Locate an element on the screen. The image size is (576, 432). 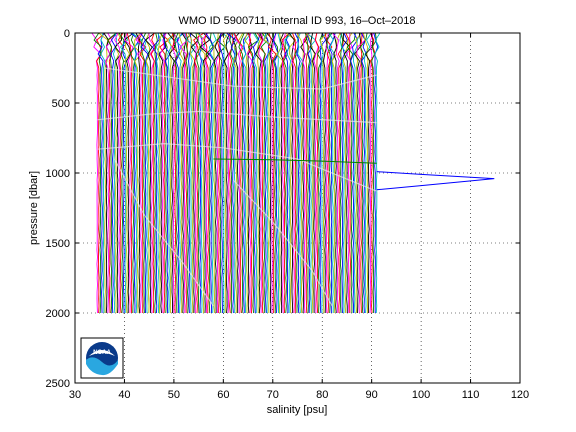
x-tick-label-7: 100 is located at coordinates (421, 395).